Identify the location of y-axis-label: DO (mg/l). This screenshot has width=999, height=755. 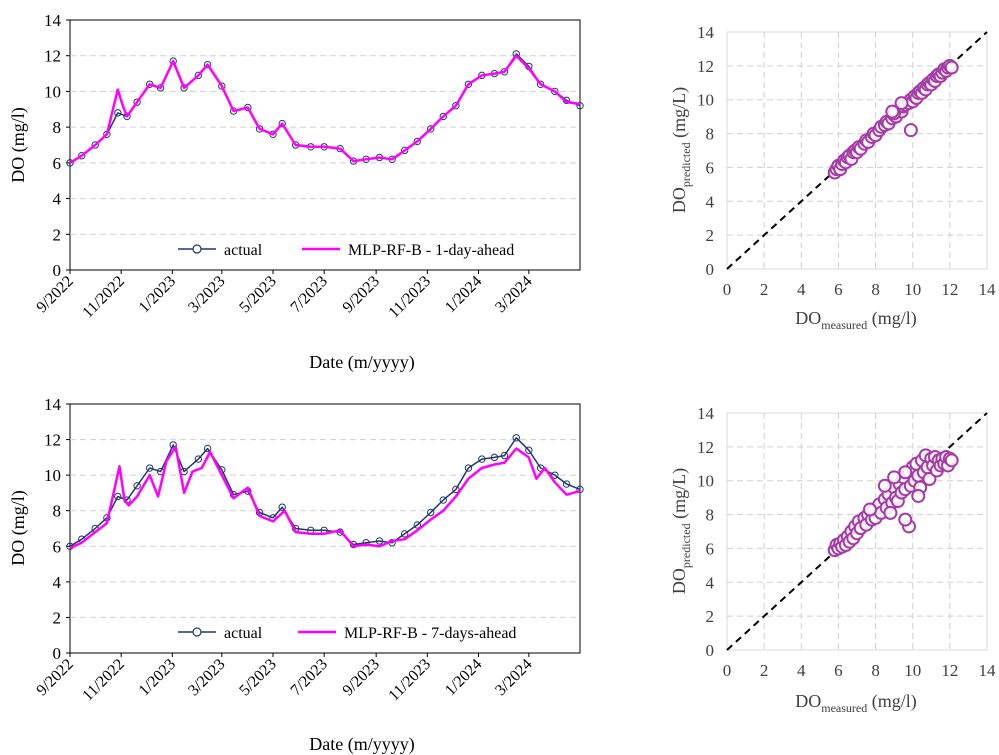
(18, 528).